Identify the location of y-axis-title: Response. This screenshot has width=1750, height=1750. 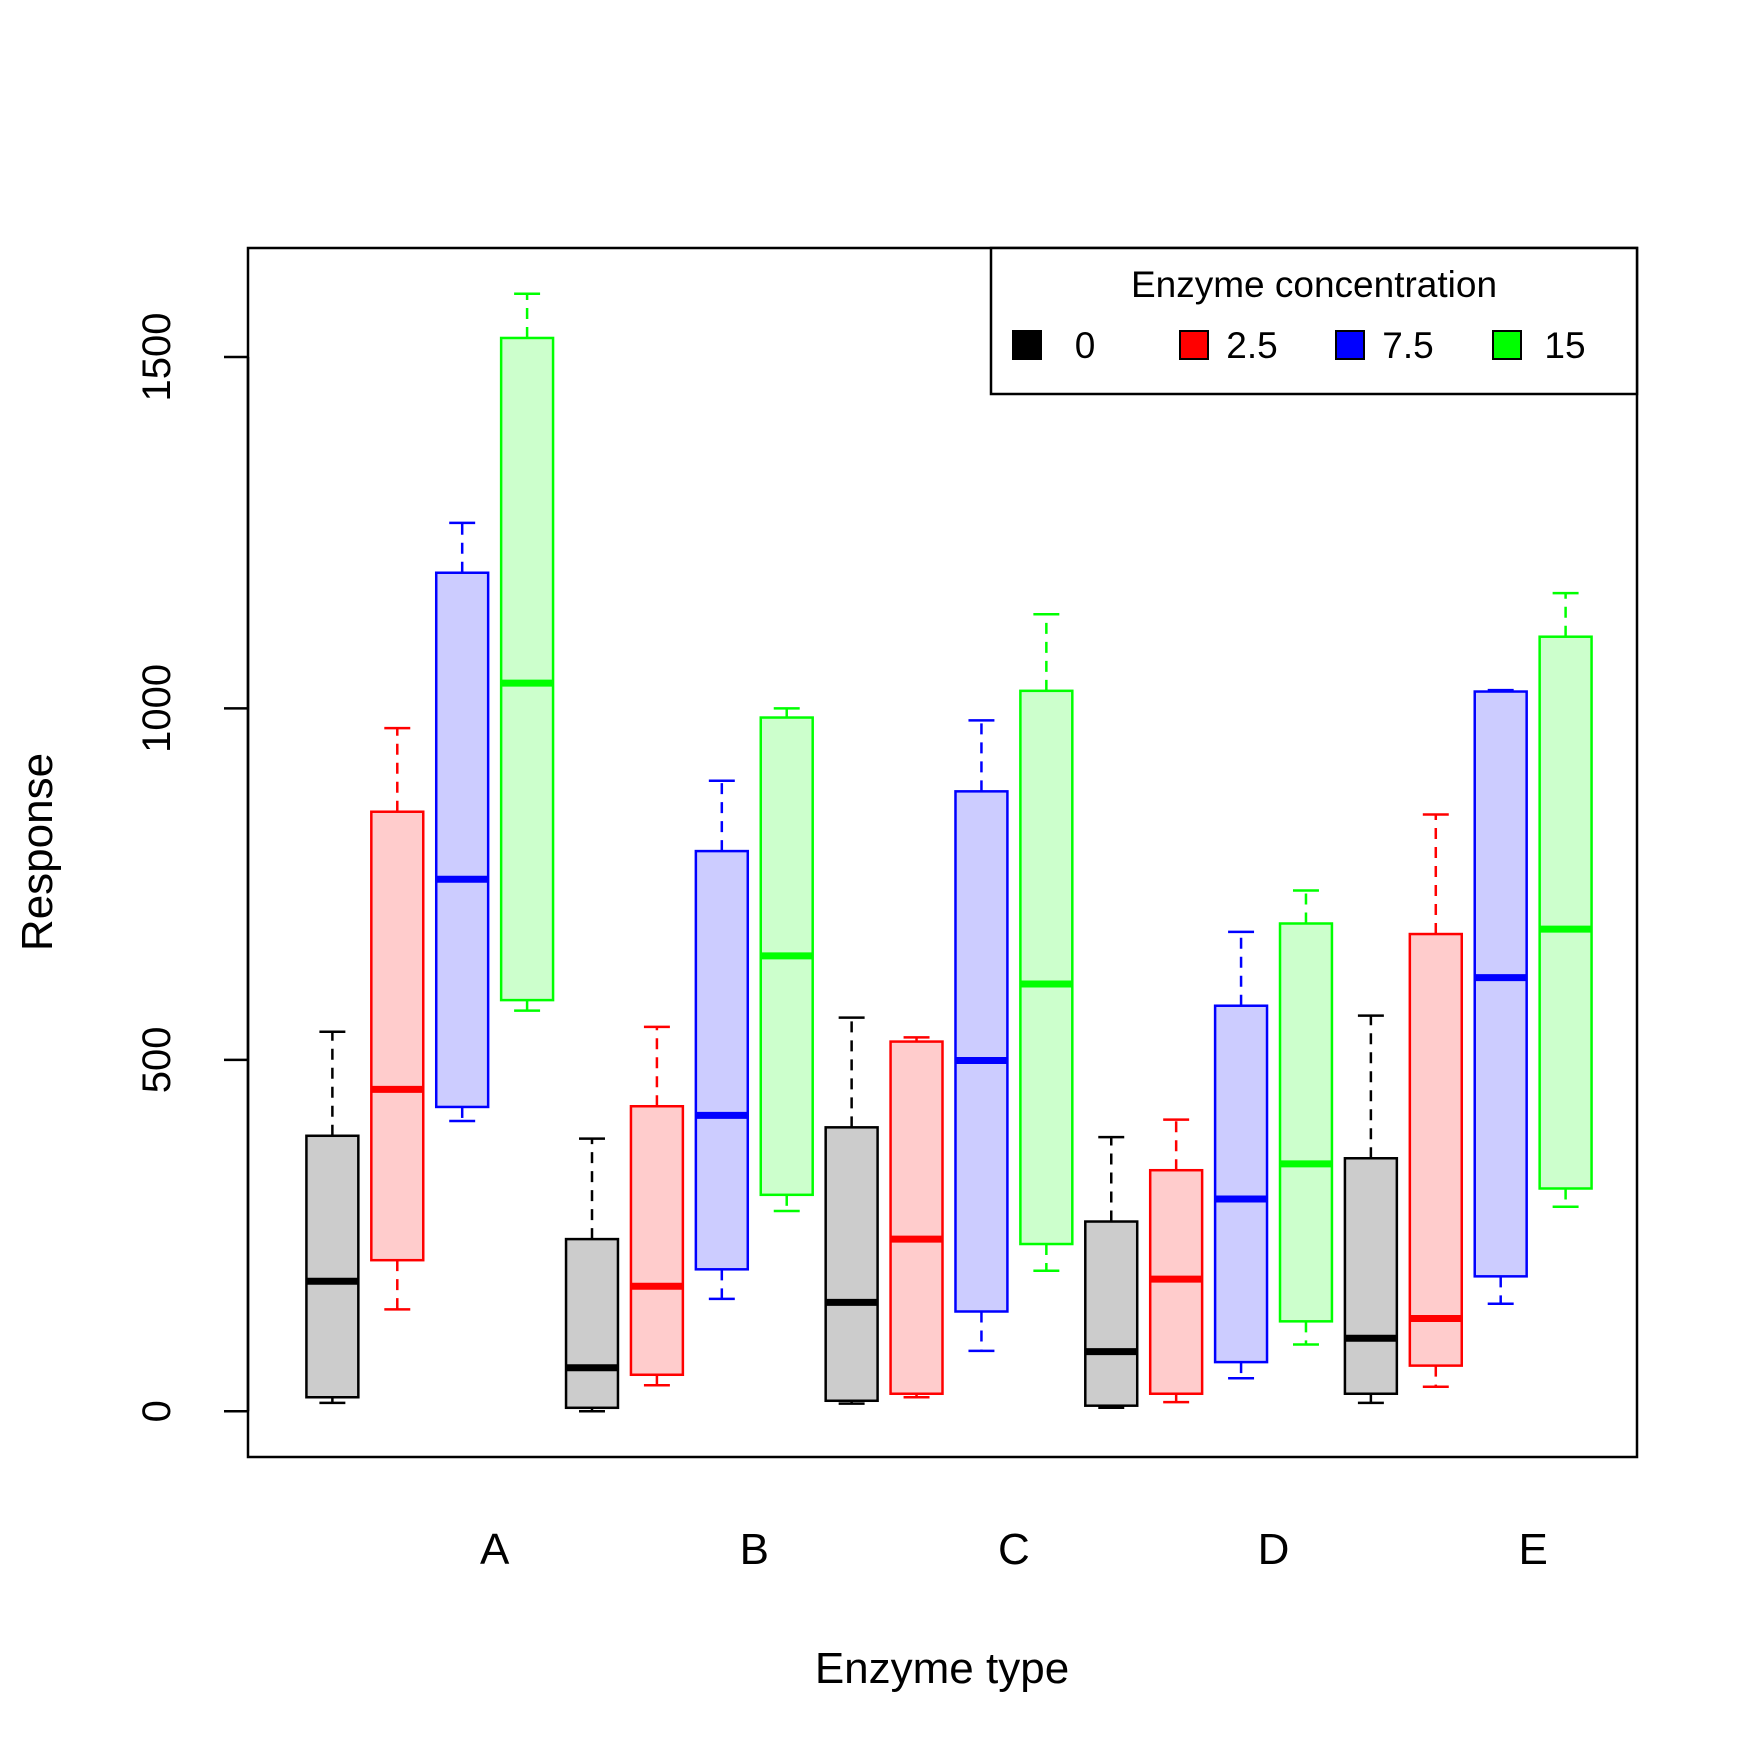
(37, 852).